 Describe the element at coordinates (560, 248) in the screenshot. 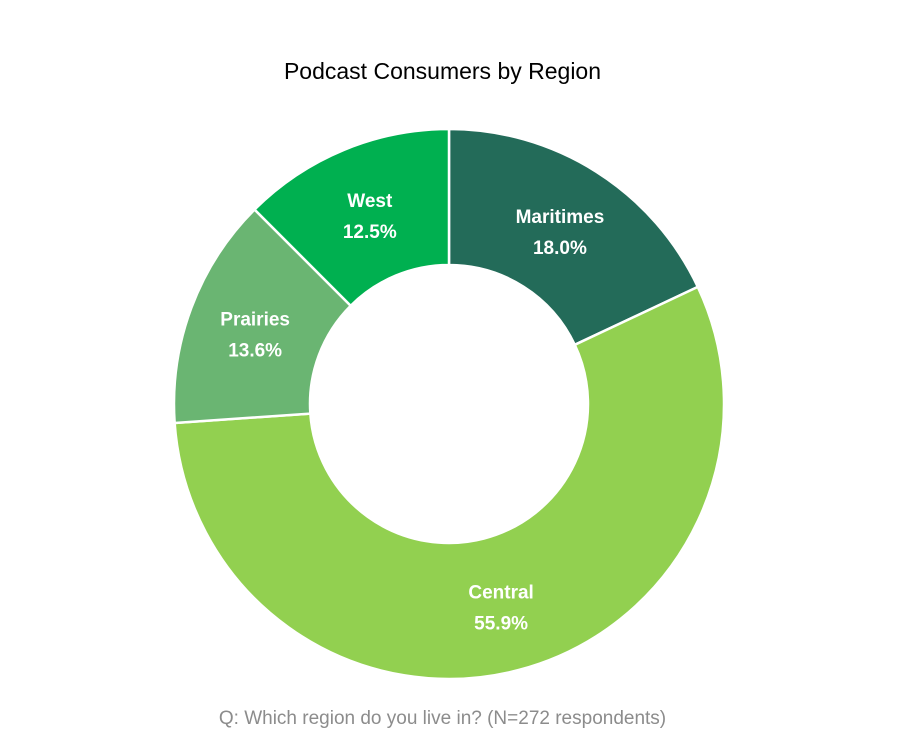

I see `slice-value-maritimes: 18.0%` at that location.